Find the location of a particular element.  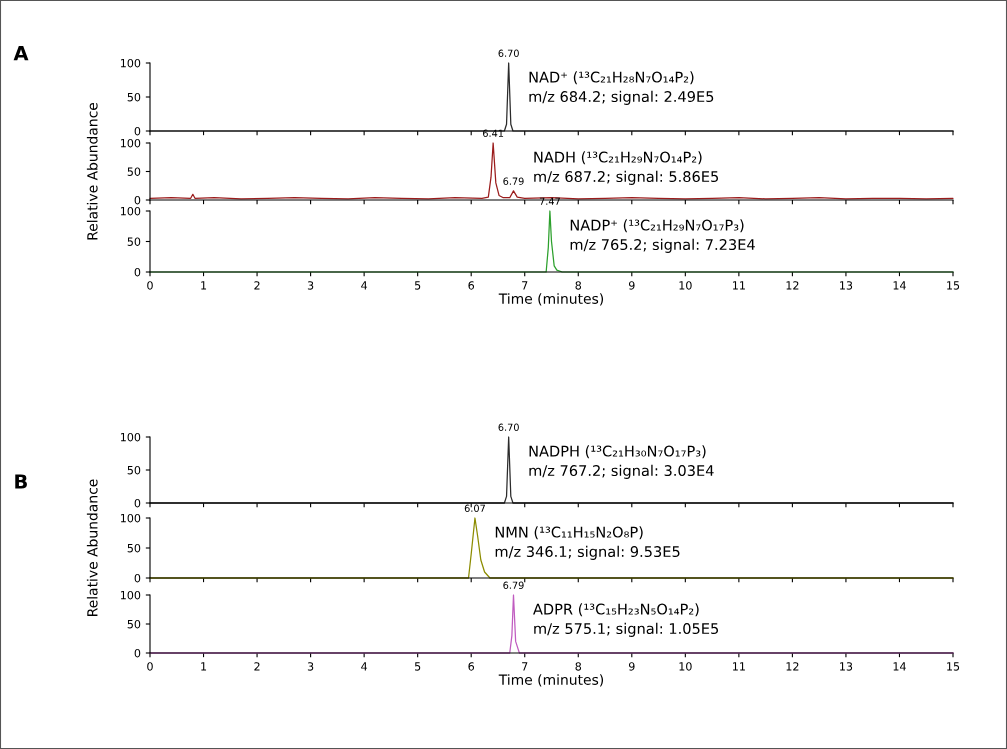

text: B is located at coordinates (21, 481).